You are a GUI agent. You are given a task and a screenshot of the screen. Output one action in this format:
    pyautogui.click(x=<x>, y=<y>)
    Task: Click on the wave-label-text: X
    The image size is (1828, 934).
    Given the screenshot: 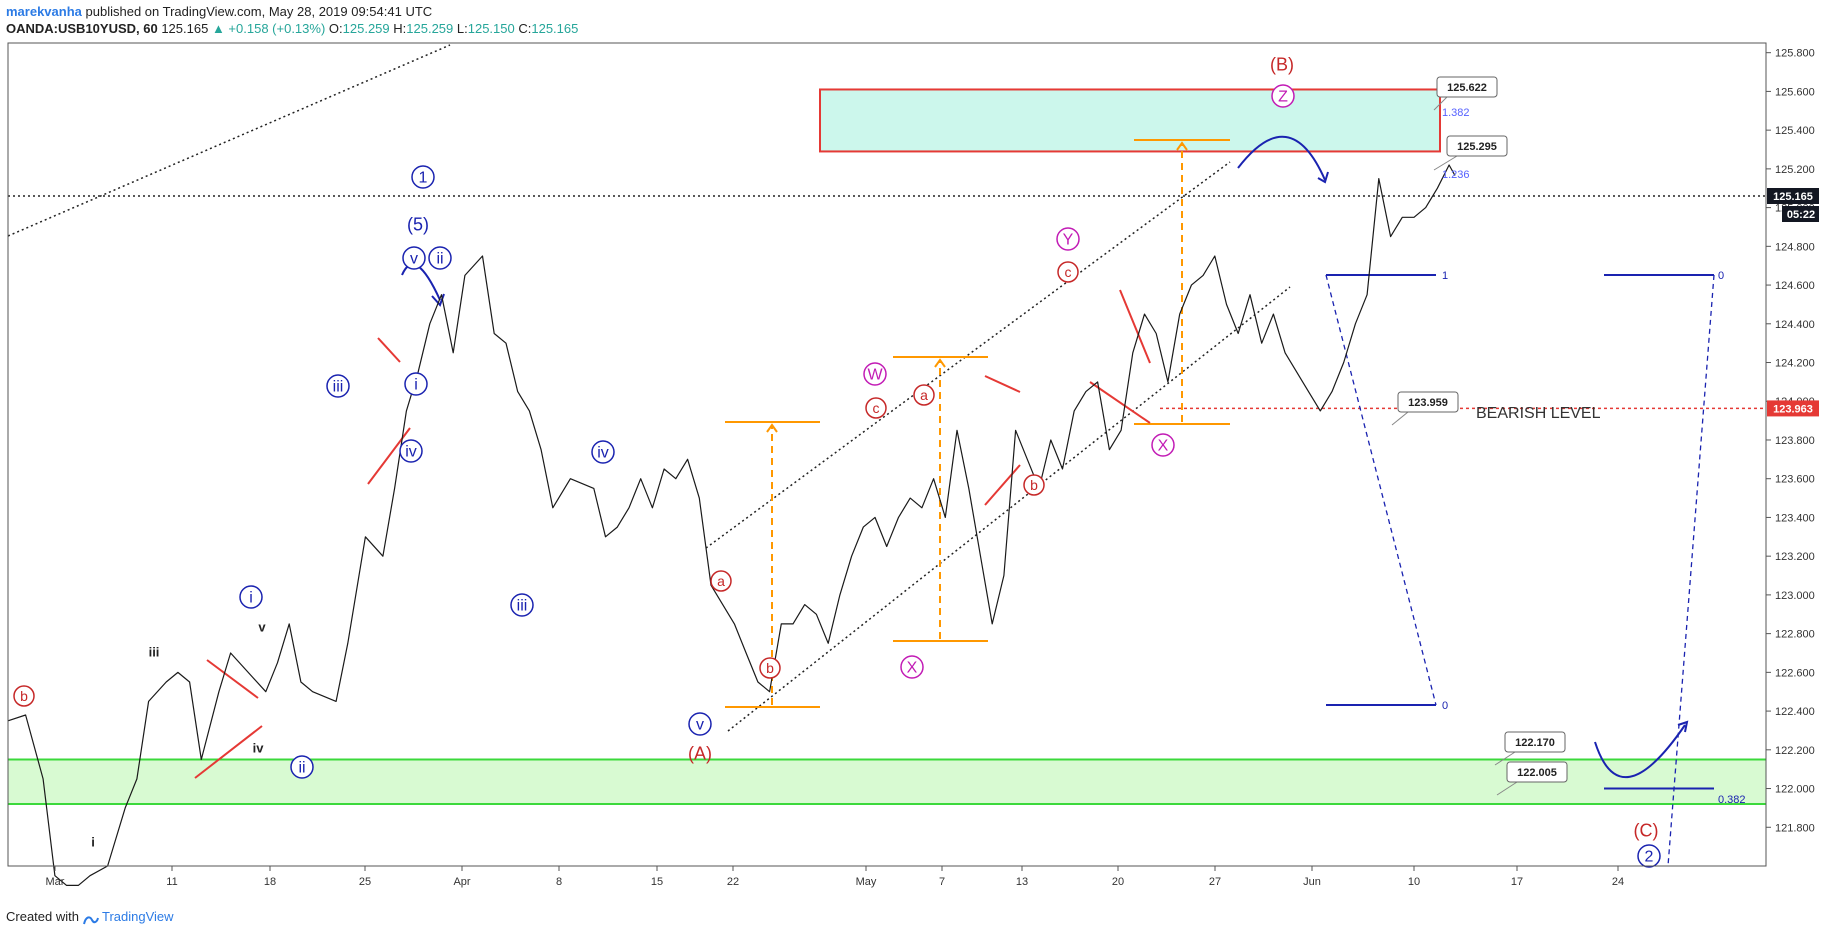 What is the action you would take?
    pyautogui.click(x=1163, y=446)
    